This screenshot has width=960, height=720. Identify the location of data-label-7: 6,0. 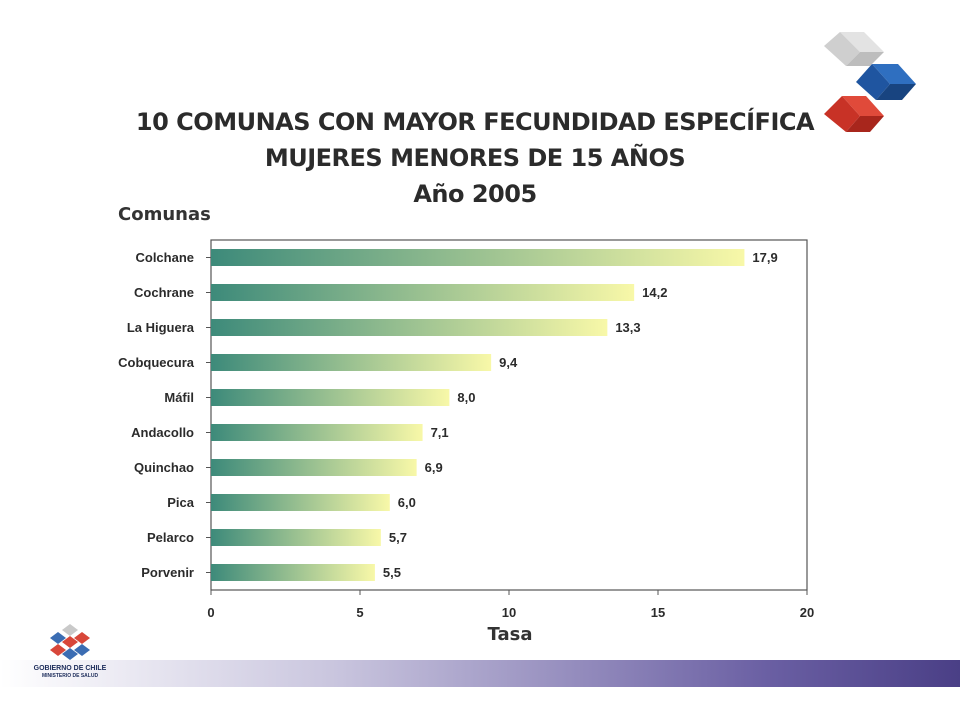
(407, 502).